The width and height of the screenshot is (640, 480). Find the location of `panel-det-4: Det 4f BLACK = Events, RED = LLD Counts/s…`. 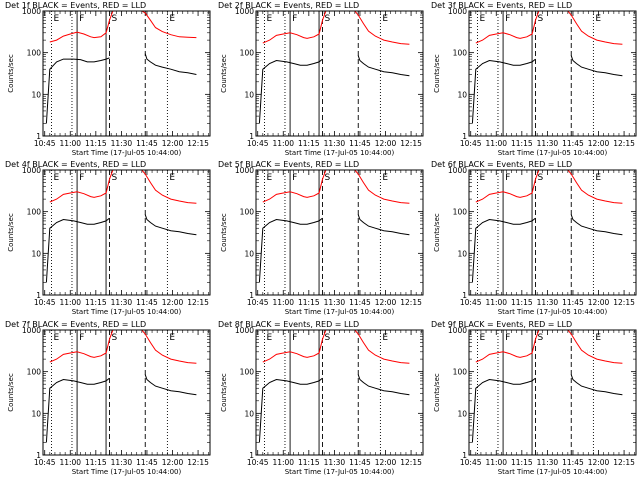

panel-det-4: Det 4f BLACK = Events, RED = LLD Counts/s… is located at coordinates (108, 238).